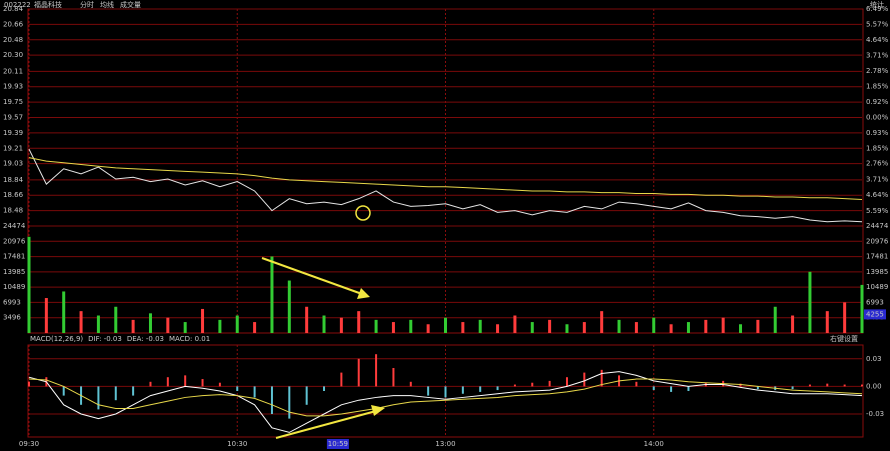  I want to click on highlight-circle, so click(363, 213).